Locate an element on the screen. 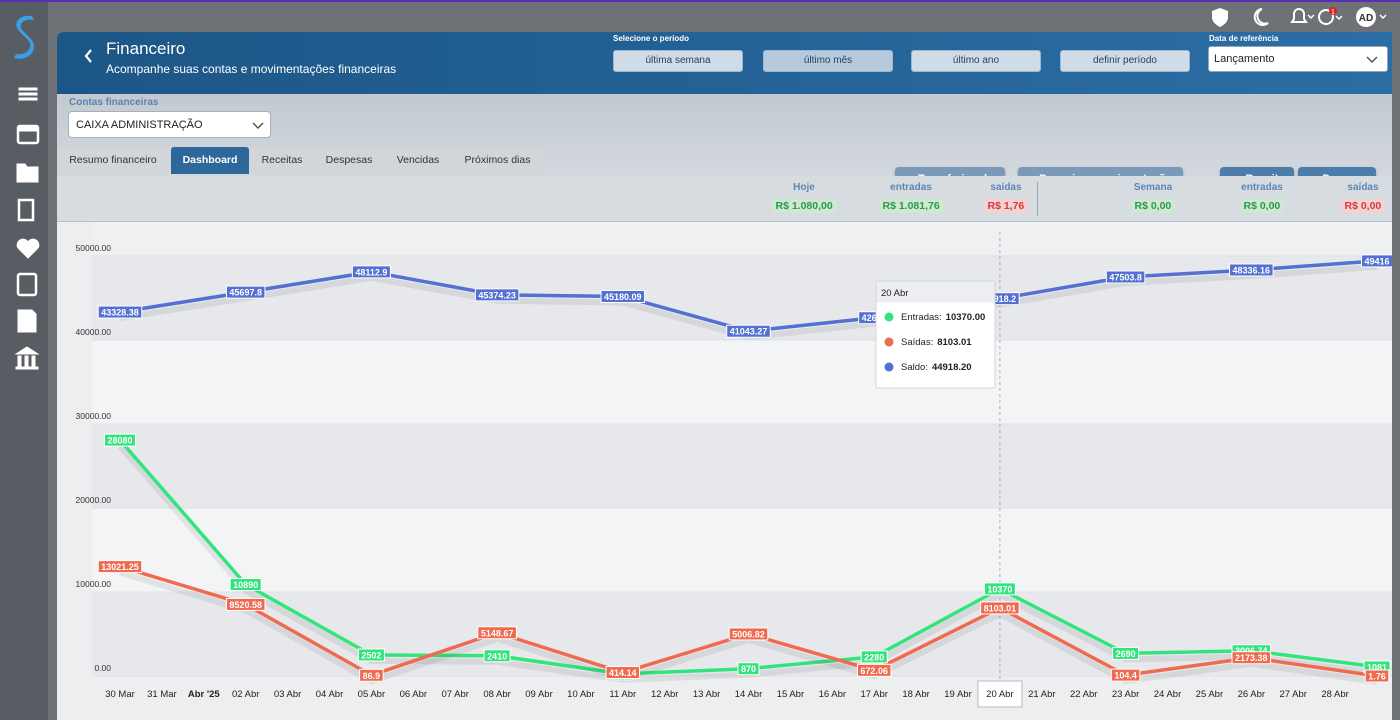 This screenshot has height=720, width=1400. summary-label: Semana is located at coordinates (1153, 187).